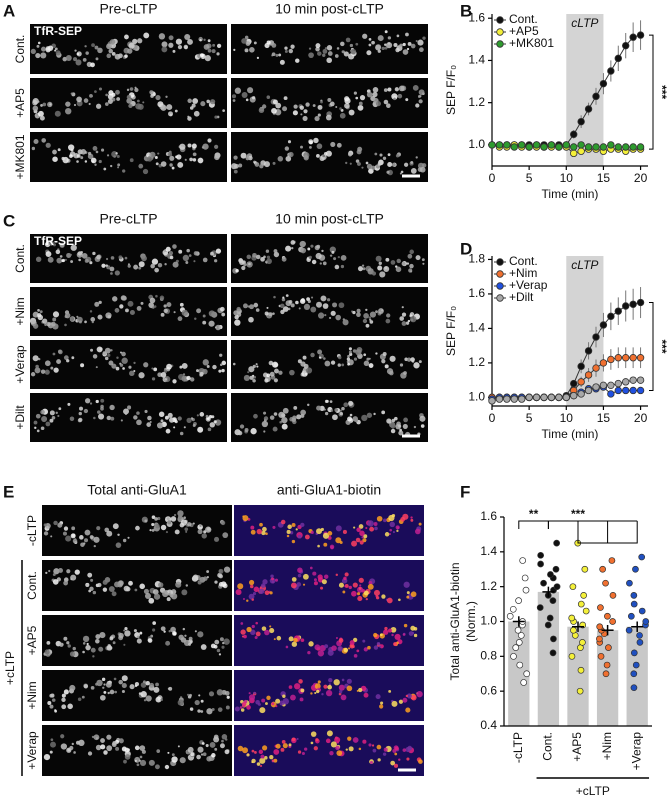 Image resolution: width=671 pixels, height=808 pixels. I want to click on micrograph, so click(329, 311).